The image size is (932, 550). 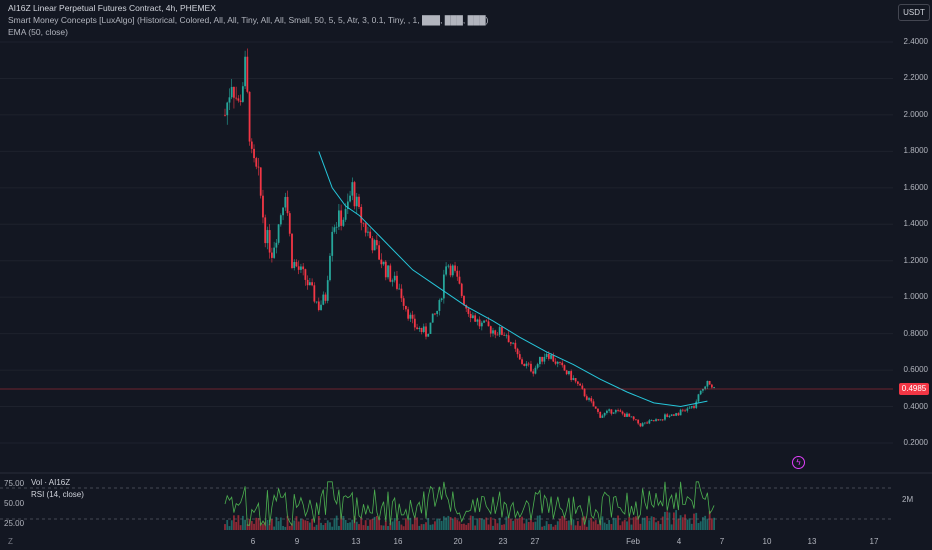 I want to click on date-axis-label: 17, so click(x=874, y=541).